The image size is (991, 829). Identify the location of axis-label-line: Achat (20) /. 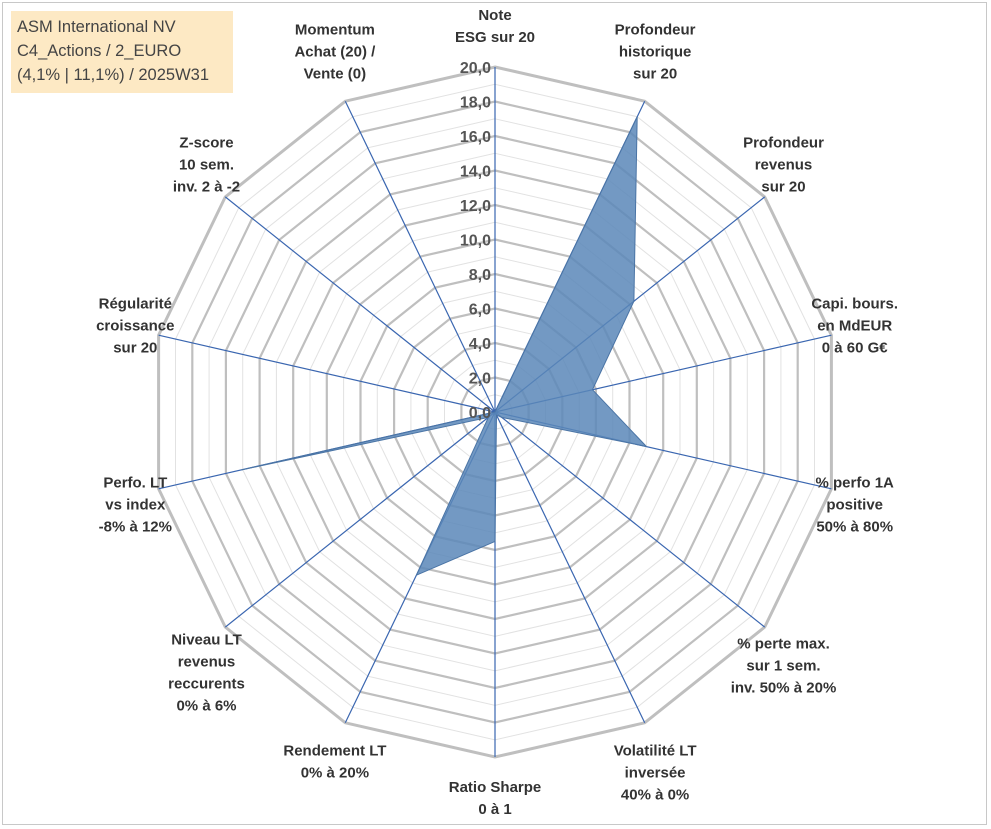
(335, 52).